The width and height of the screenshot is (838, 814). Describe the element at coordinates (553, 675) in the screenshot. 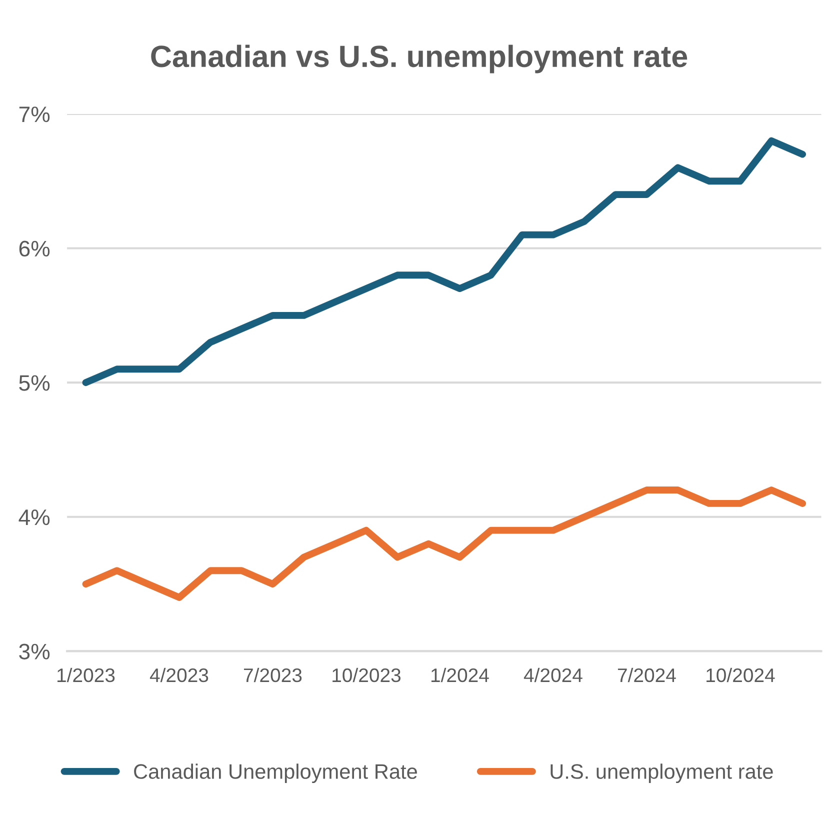

I see `x-tick-label: 4/2024` at that location.